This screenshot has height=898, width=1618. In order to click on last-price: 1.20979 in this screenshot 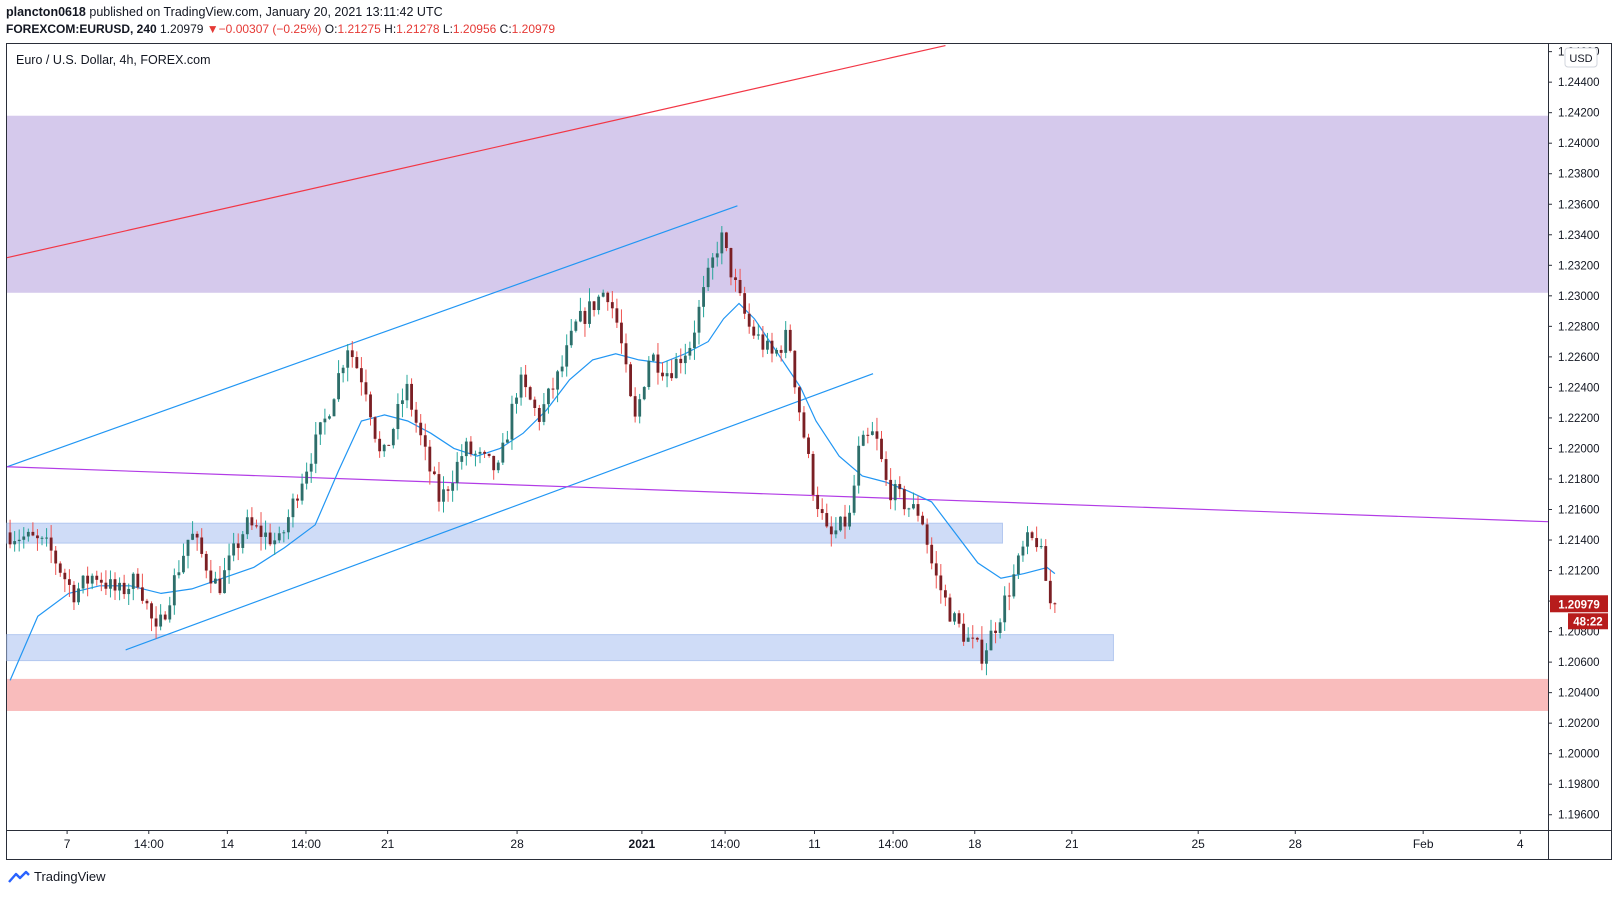, I will do `click(182, 29)`.